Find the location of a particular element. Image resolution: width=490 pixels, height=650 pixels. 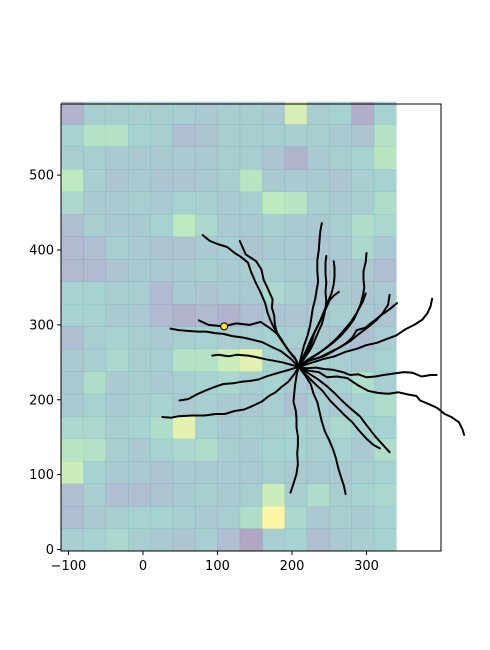

x-axis: −100 0 100 200 300 is located at coordinates (215, 562).